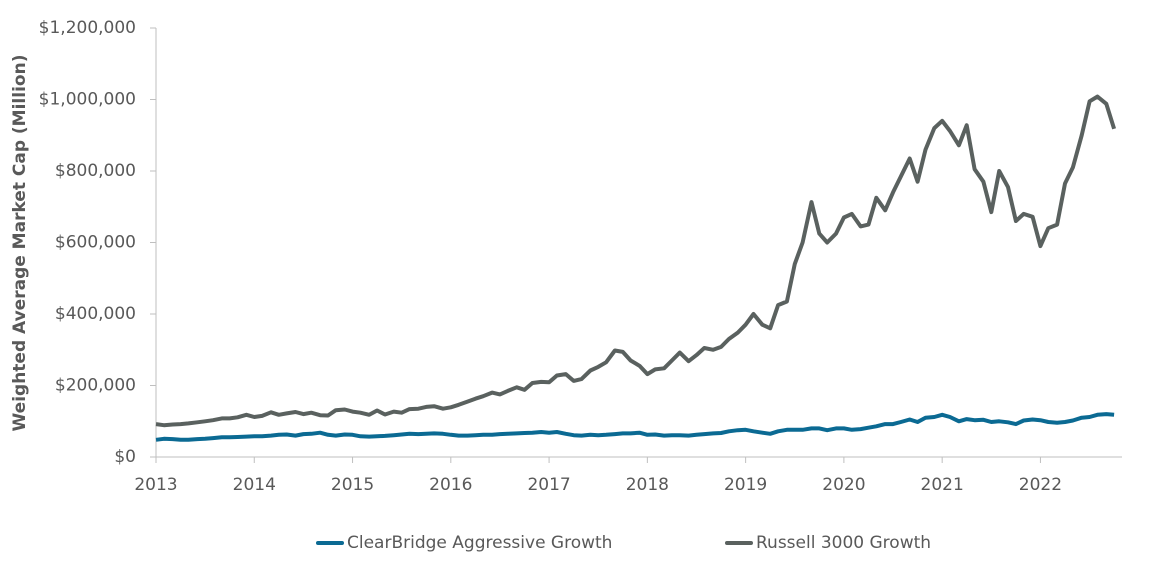 This screenshot has height=577, width=1153. Describe the element at coordinates (95, 243) in the screenshot. I see `y-tick-label: $600,000` at that location.